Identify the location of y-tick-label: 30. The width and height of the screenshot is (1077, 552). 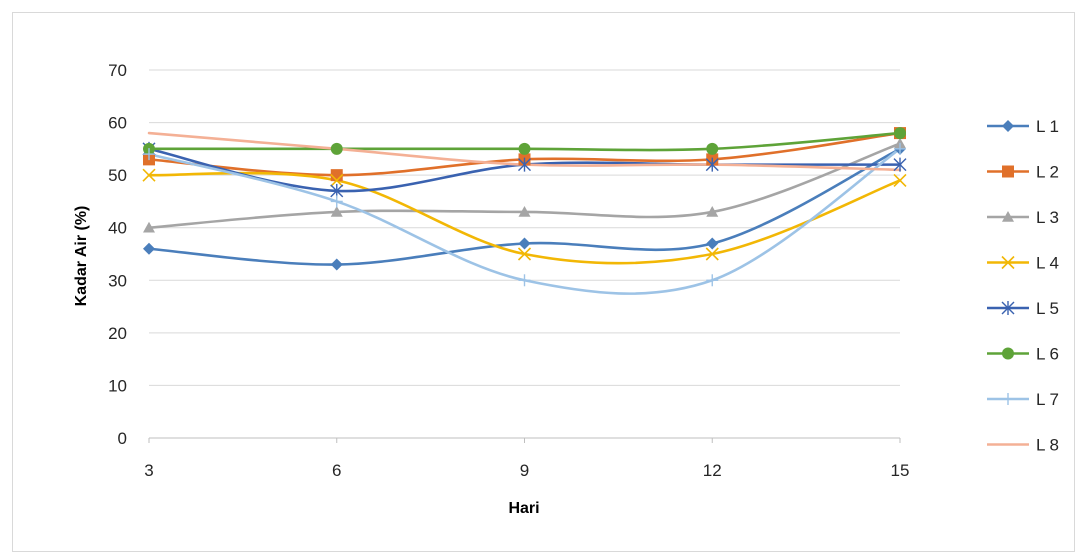
(117, 280).